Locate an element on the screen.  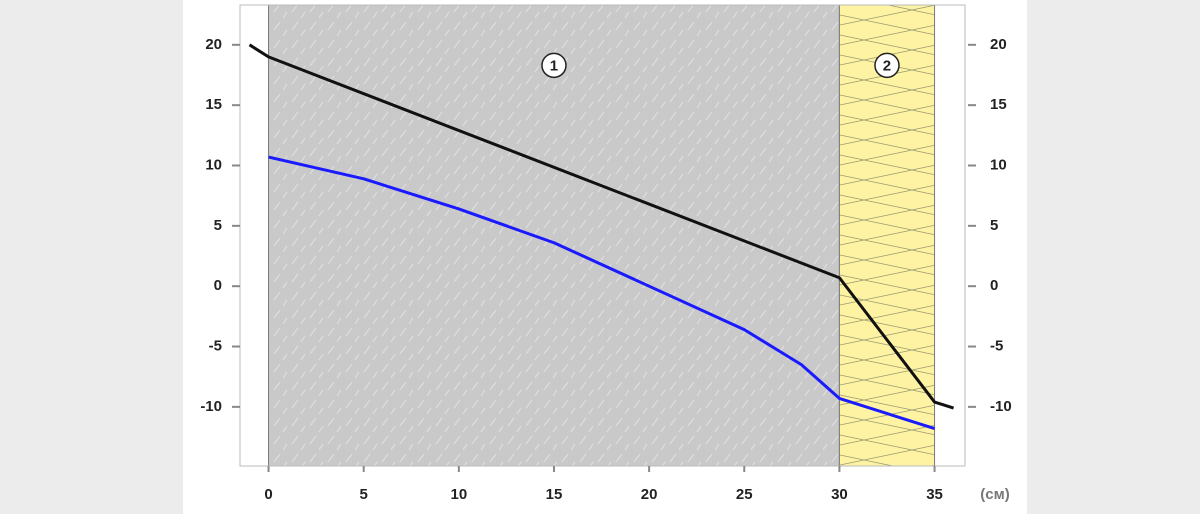
y2-tick-label: -5 is located at coordinates (996, 345).